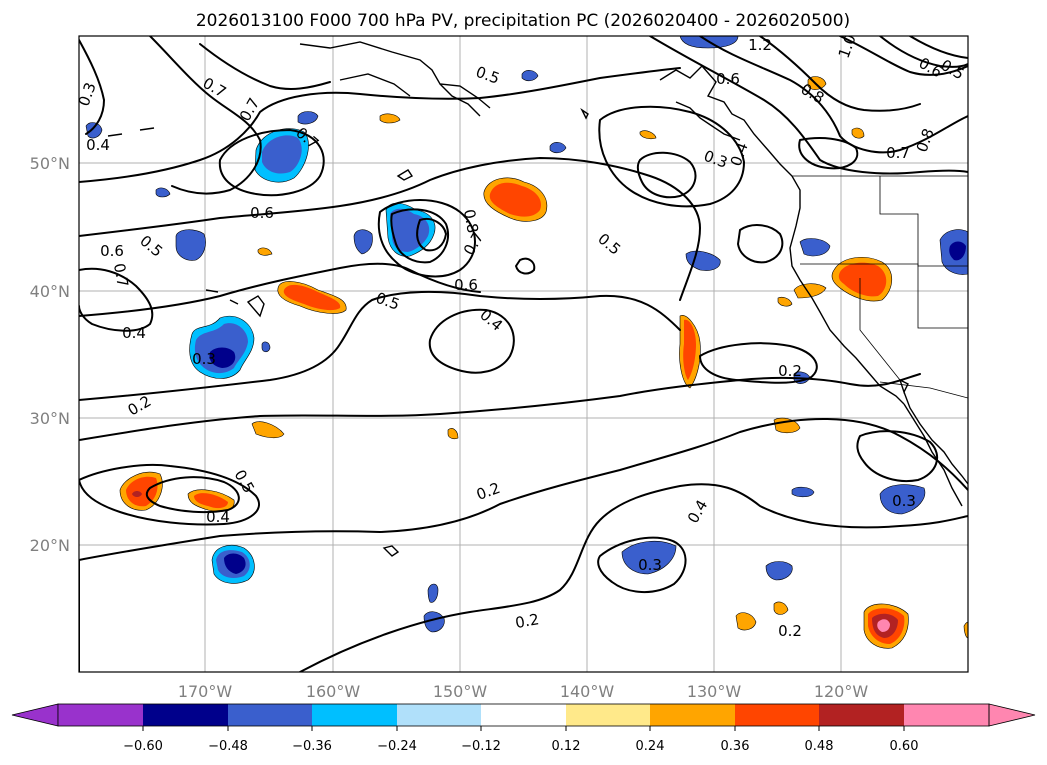 The height and width of the screenshot is (765, 1047). What do you see at coordinates (760, 45) in the screenshot?
I see `contour-label: 1.2` at bounding box center [760, 45].